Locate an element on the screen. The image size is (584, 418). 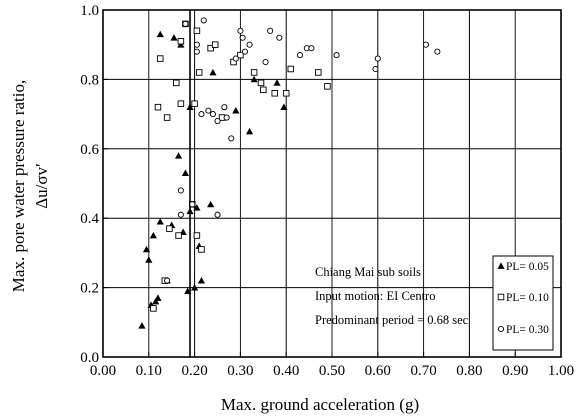
legend-label: PL= 0.30 is located at coordinates (527, 330).